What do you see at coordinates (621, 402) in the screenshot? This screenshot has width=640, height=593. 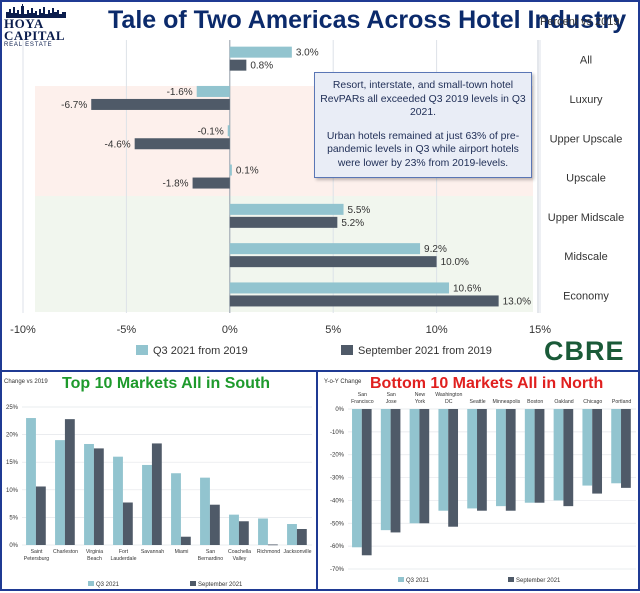 I see `category-label-portland: Portland` at bounding box center [621, 402].